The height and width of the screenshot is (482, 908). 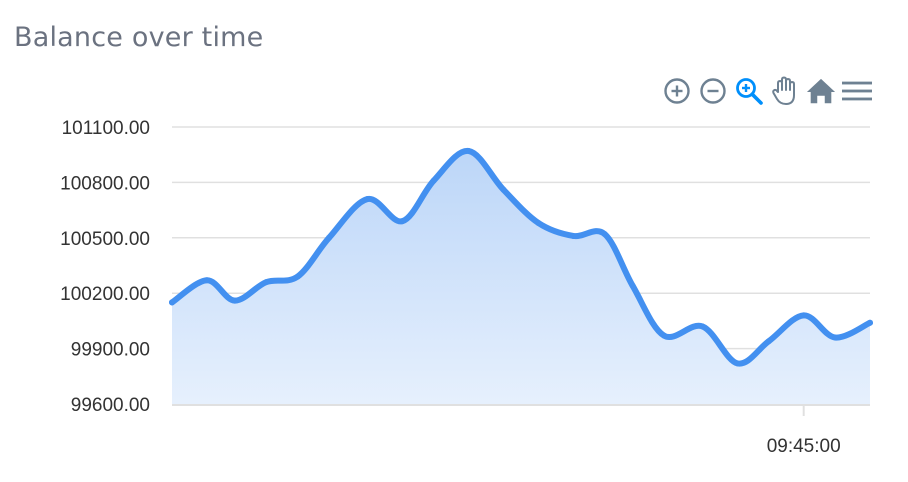 I want to click on zoom-in-icon, so click(x=677, y=91).